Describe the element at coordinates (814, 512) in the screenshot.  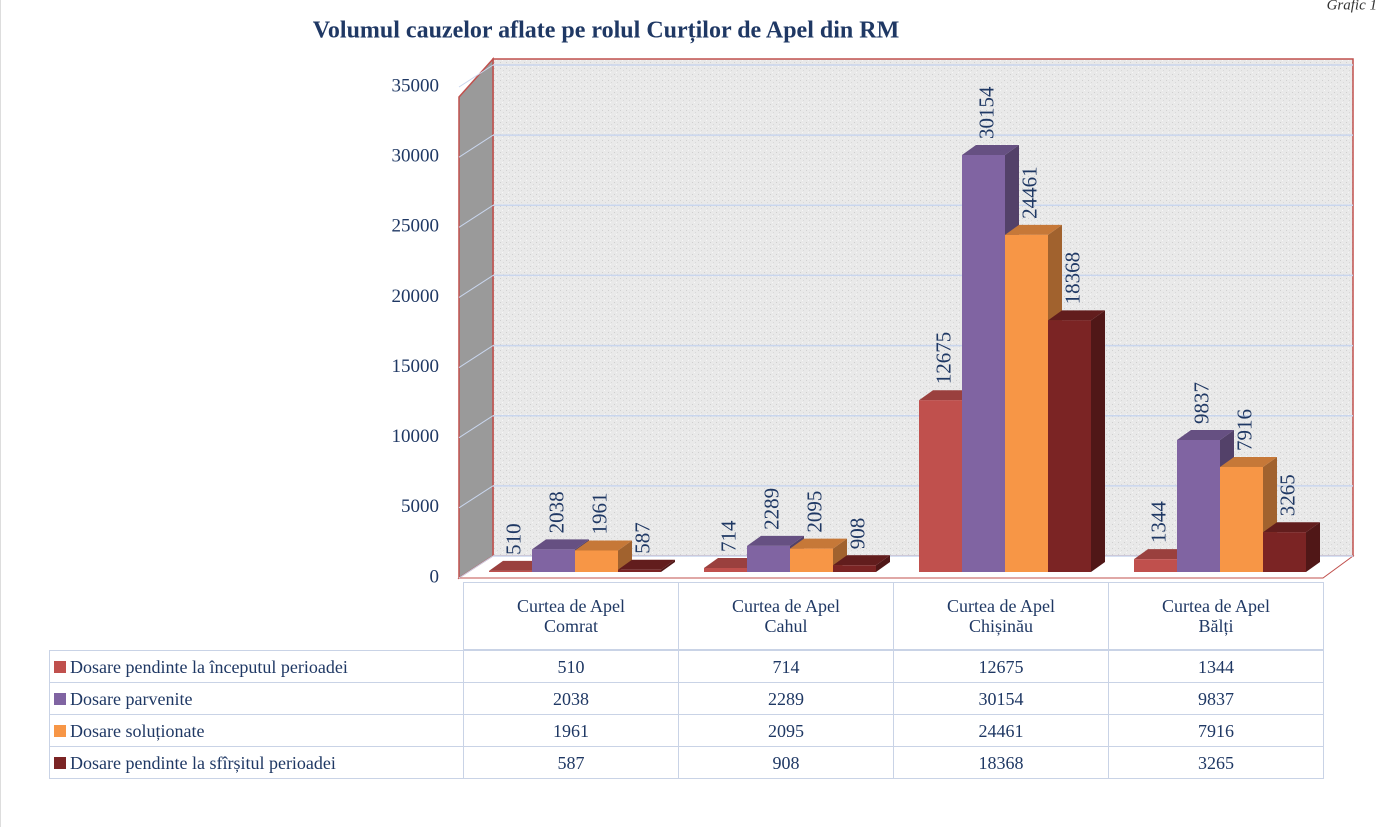
I see `data-label: 2095` at that location.